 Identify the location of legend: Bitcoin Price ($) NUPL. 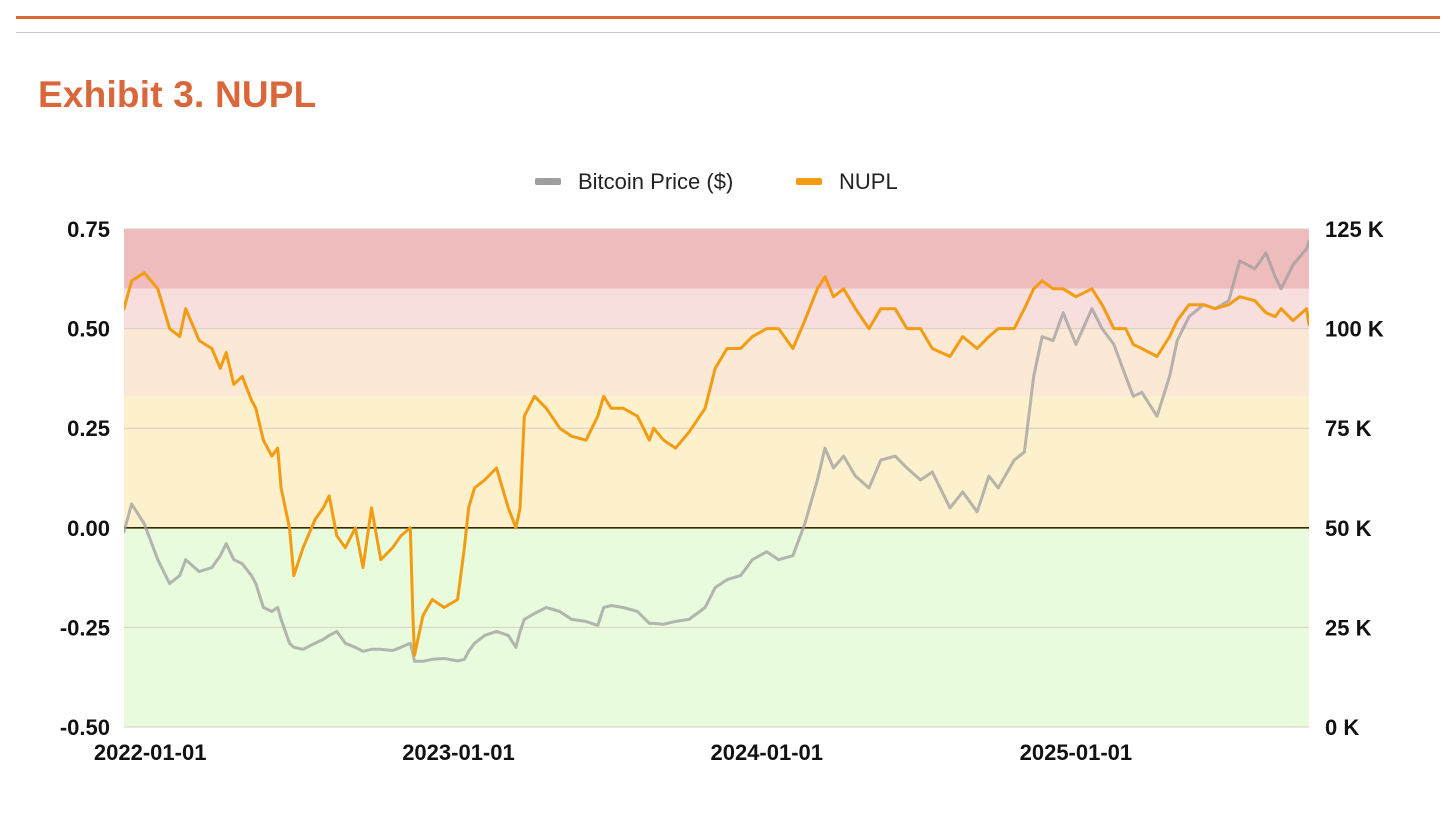
(716, 181).